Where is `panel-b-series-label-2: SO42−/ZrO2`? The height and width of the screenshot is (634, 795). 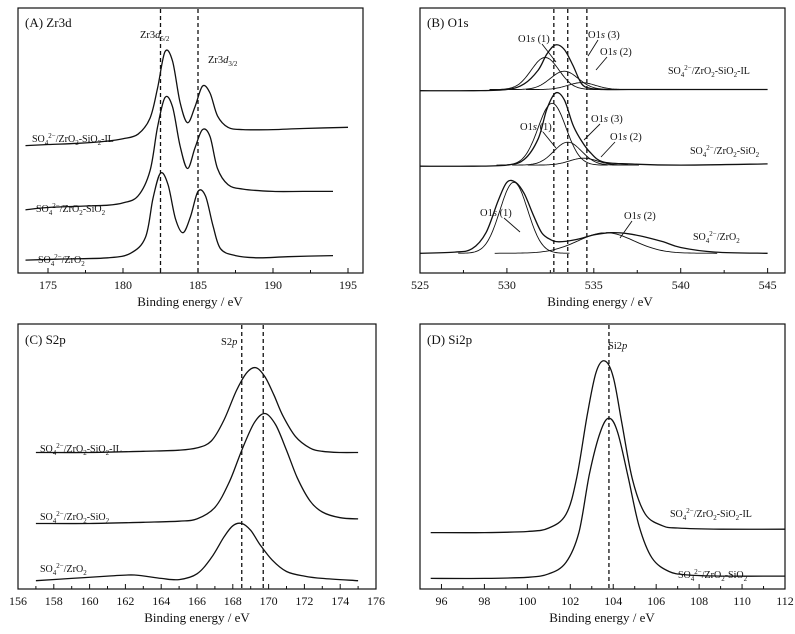
panel-b-series-label-2: SO42−/ZrO2 is located at coordinates (716, 237).